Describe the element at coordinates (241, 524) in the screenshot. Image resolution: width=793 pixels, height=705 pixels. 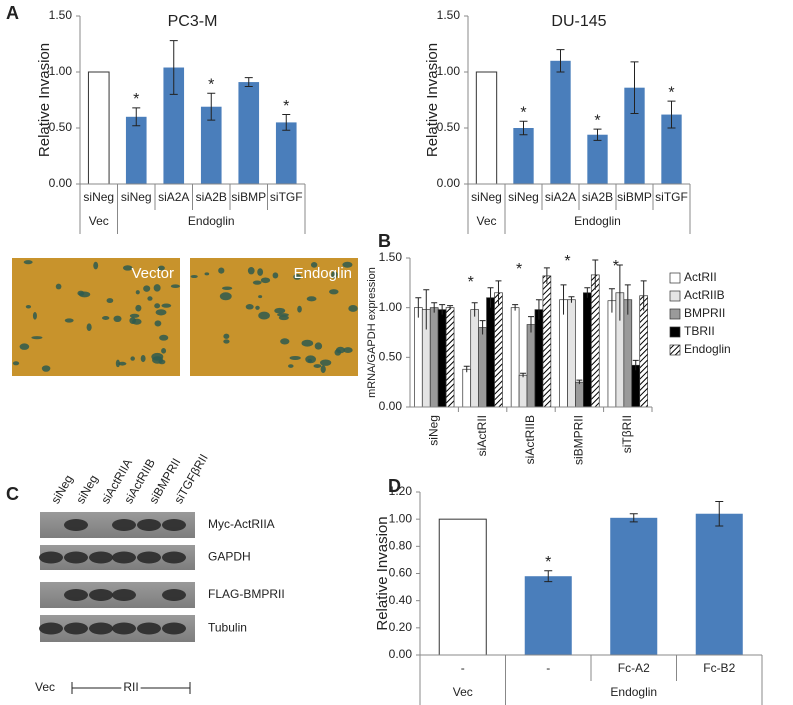
I see `band-label: Myc-ActRIIA` at that location.